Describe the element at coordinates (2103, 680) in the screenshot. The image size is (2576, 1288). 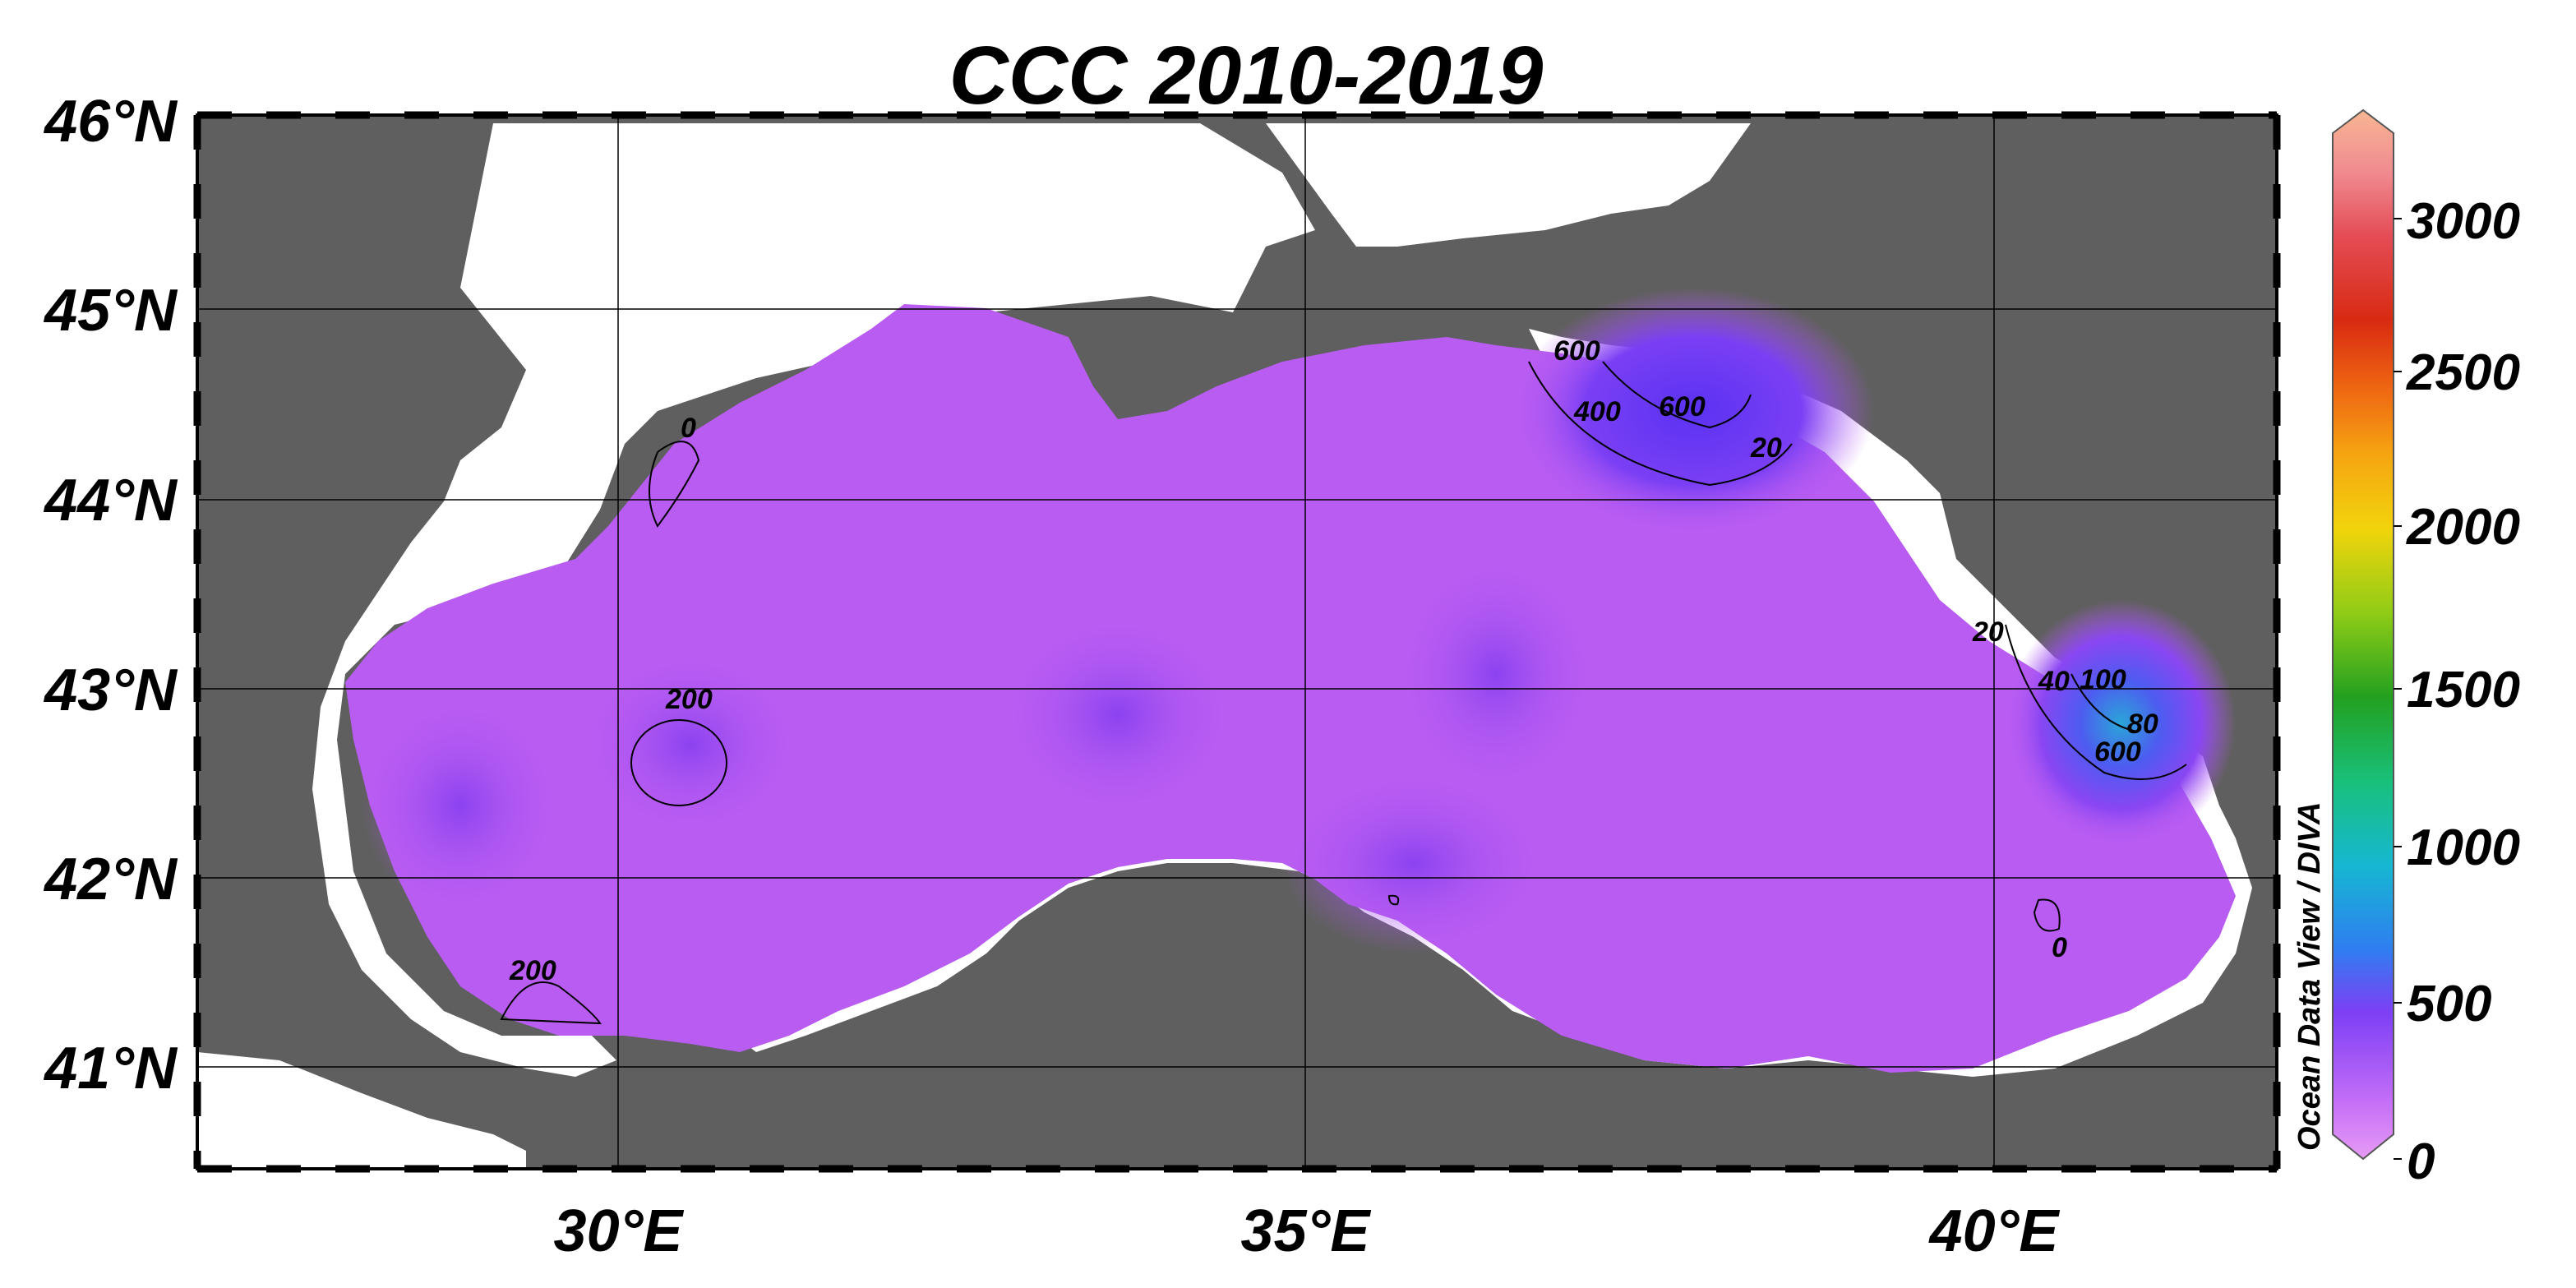
I see `contour-label: 100` at that location.